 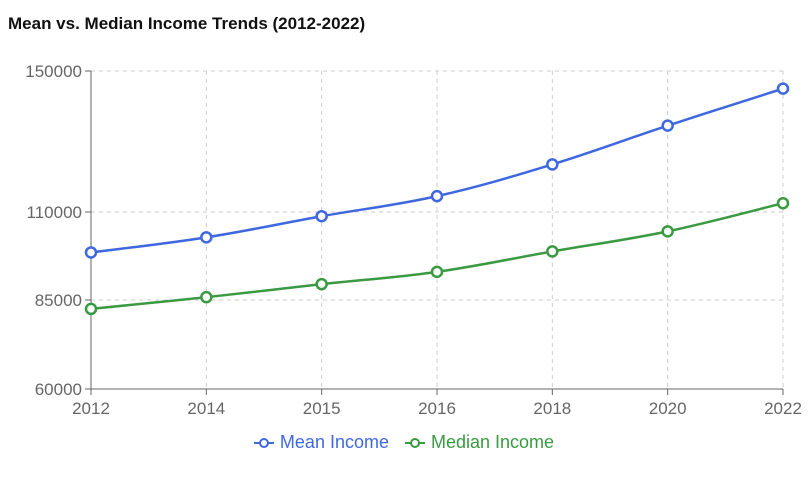 I want to click on x-tick-label: 2012, so click(x=91, y=408).